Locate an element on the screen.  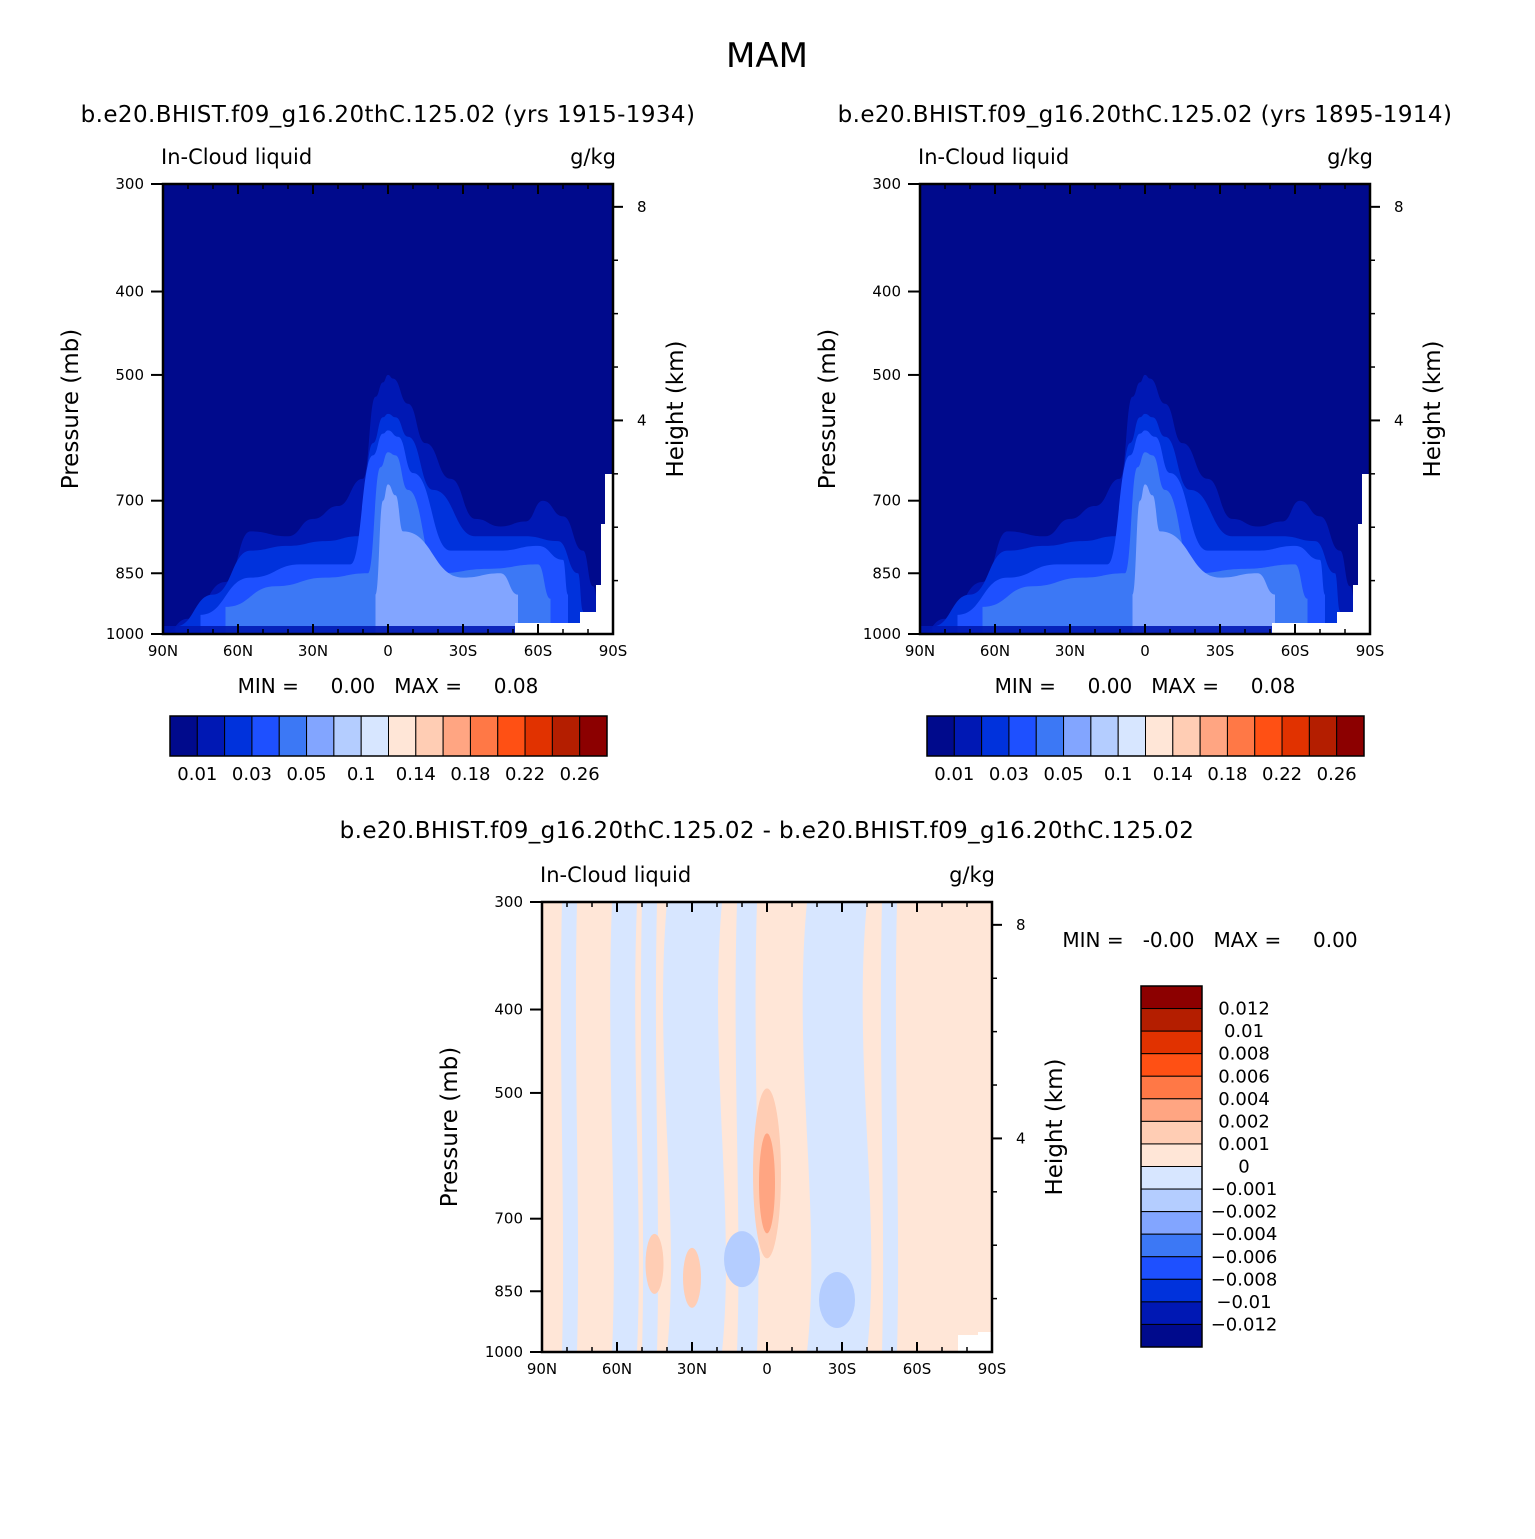
panel-diff-colorbar-label: −0.002 is located at coordinates (1244, 1212).